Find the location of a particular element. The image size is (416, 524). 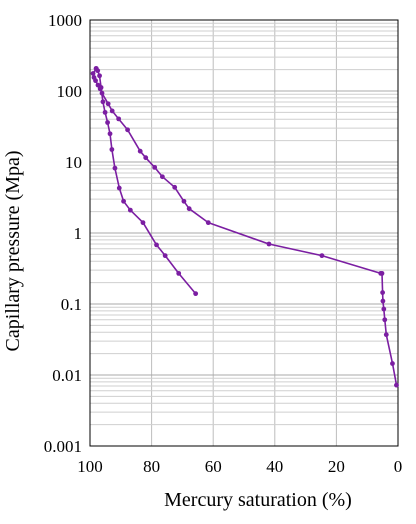

x-tick-label: 0 is located at coordinates (398, 466).